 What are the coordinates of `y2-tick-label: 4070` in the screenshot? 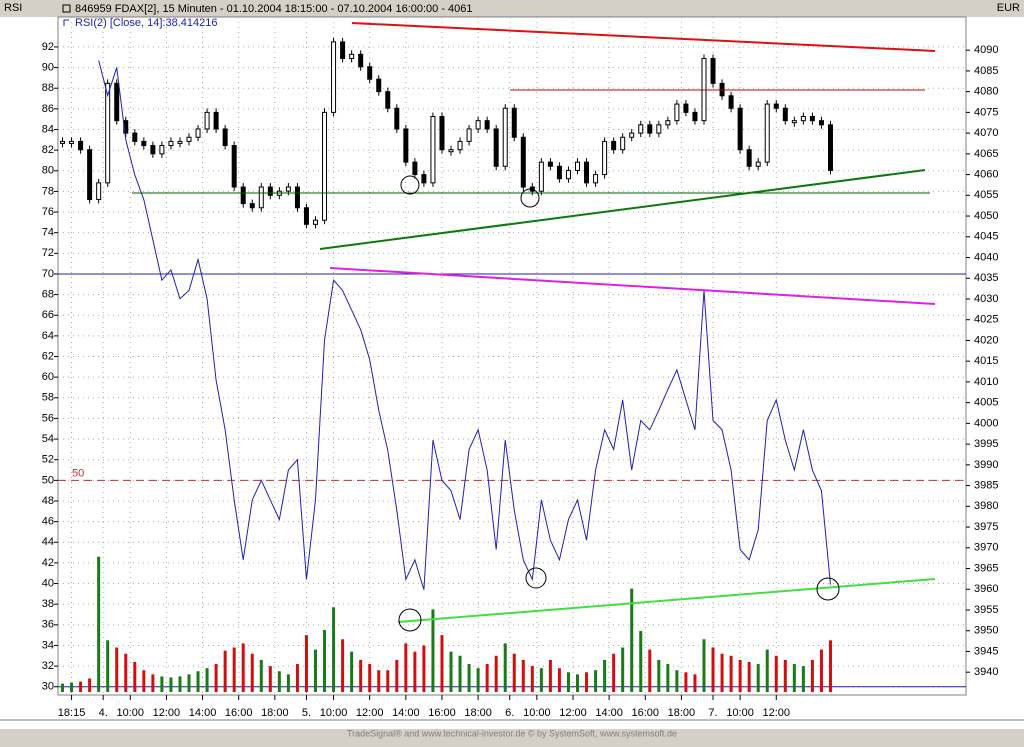 It's located at (986, 133).